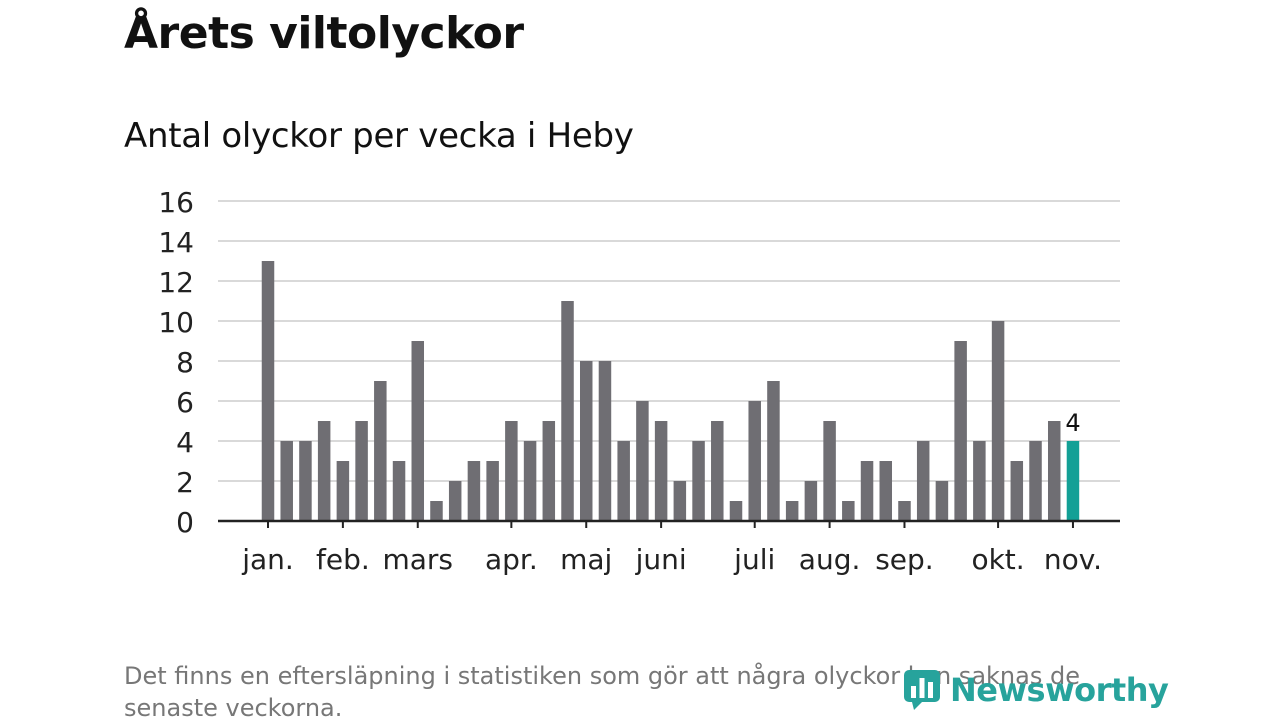  I want to click on y-tick-label: 2, so click(185, 482).